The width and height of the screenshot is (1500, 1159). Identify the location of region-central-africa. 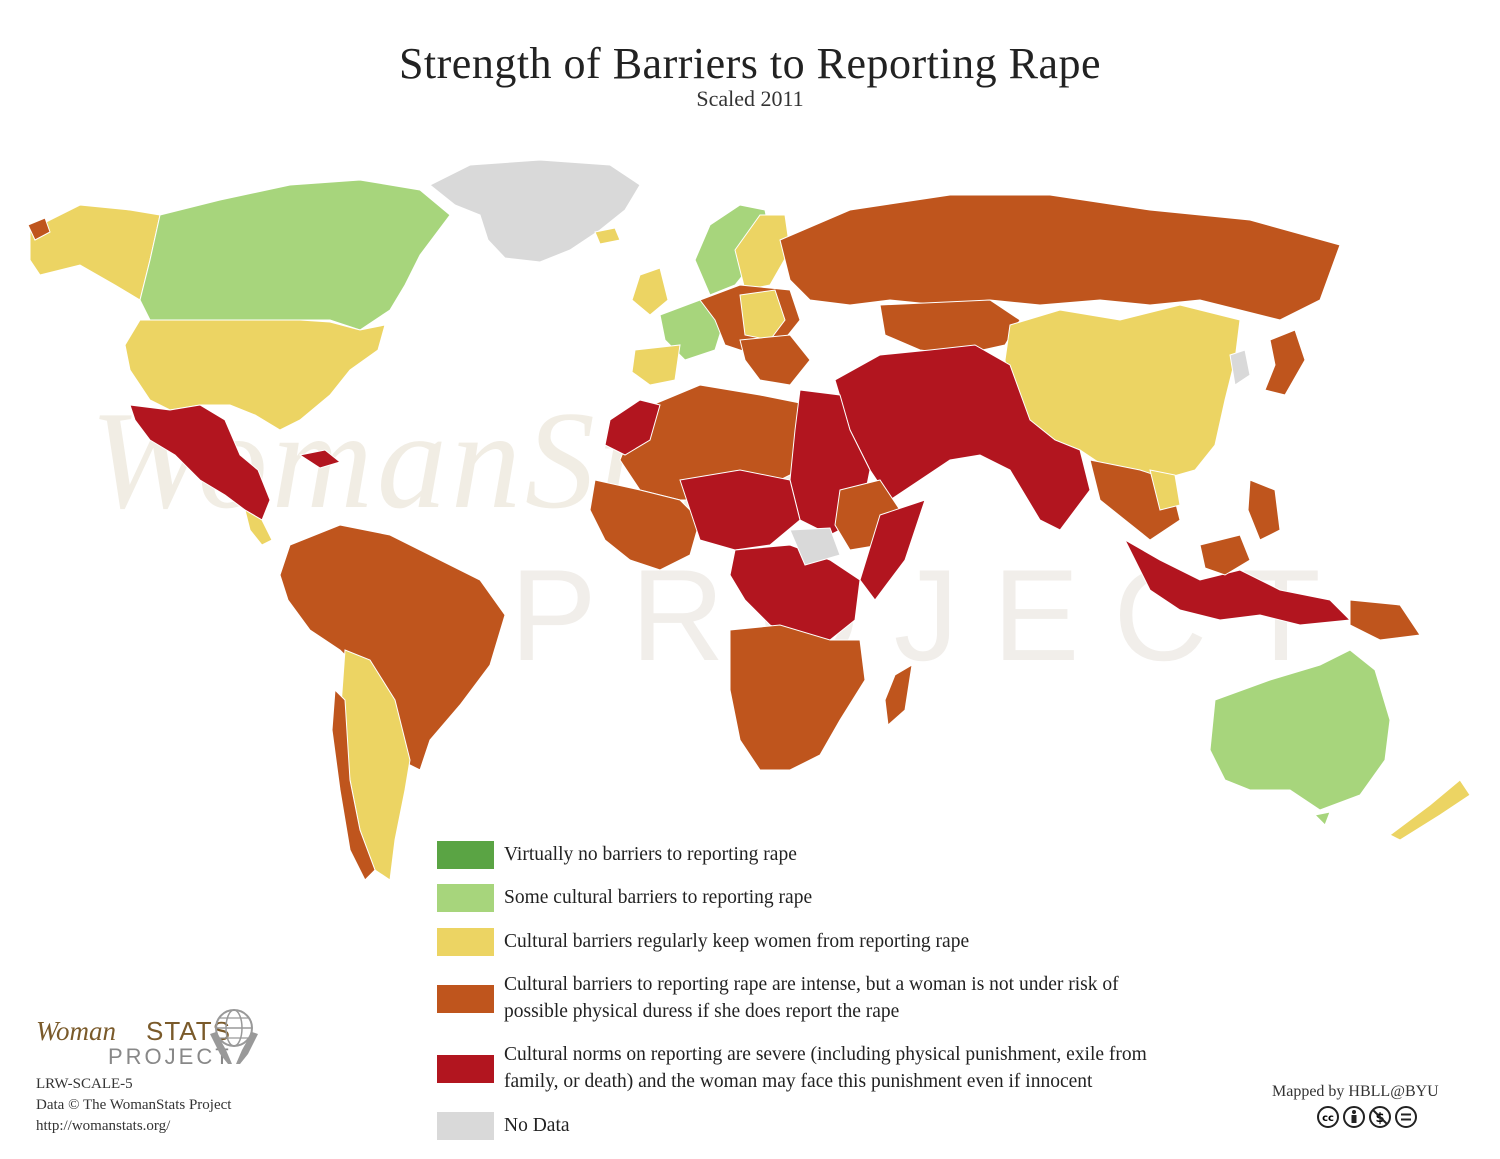
(795, 592).